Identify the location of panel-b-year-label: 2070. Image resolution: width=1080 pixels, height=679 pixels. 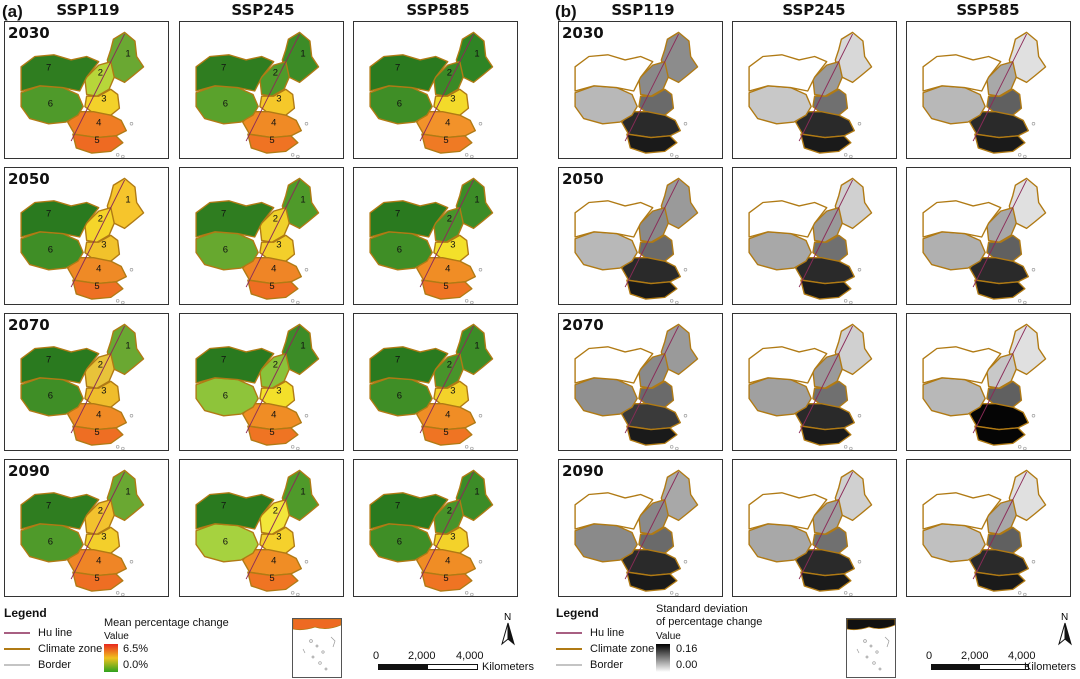
(583, 325).